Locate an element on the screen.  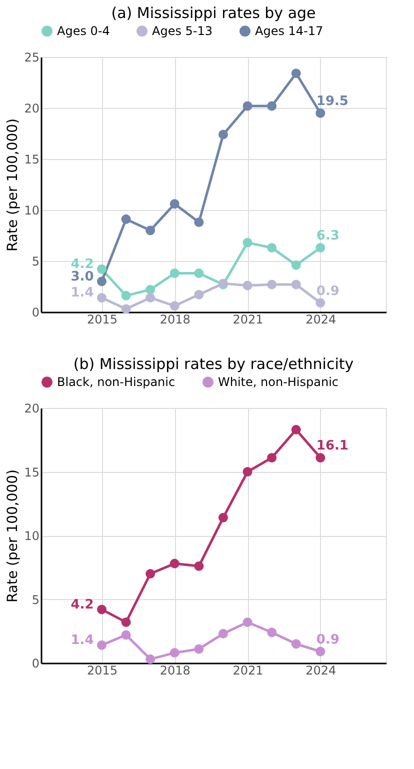
legend-label: Black, non-Hispanic is located at coordinates (116, 382).